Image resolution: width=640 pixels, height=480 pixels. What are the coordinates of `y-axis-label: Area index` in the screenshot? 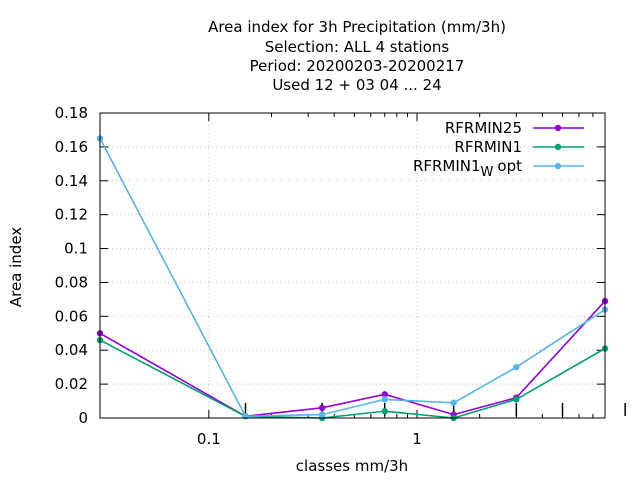 It's located at (16, 267).